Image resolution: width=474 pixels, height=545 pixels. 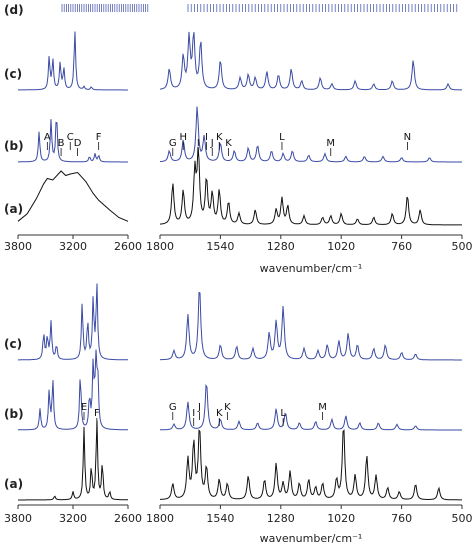 What do you see at coordinates (183, 137) in the screenshot?
I see `peak-label-H: H` at bounding box center [183, 137].